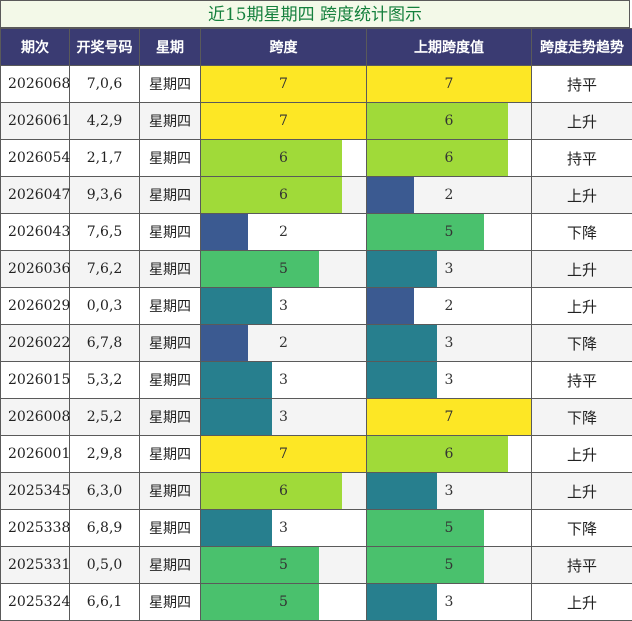 This screenshot has width=632, height=621. I want to click on issue-cell: 2025331, so click(35, 565).